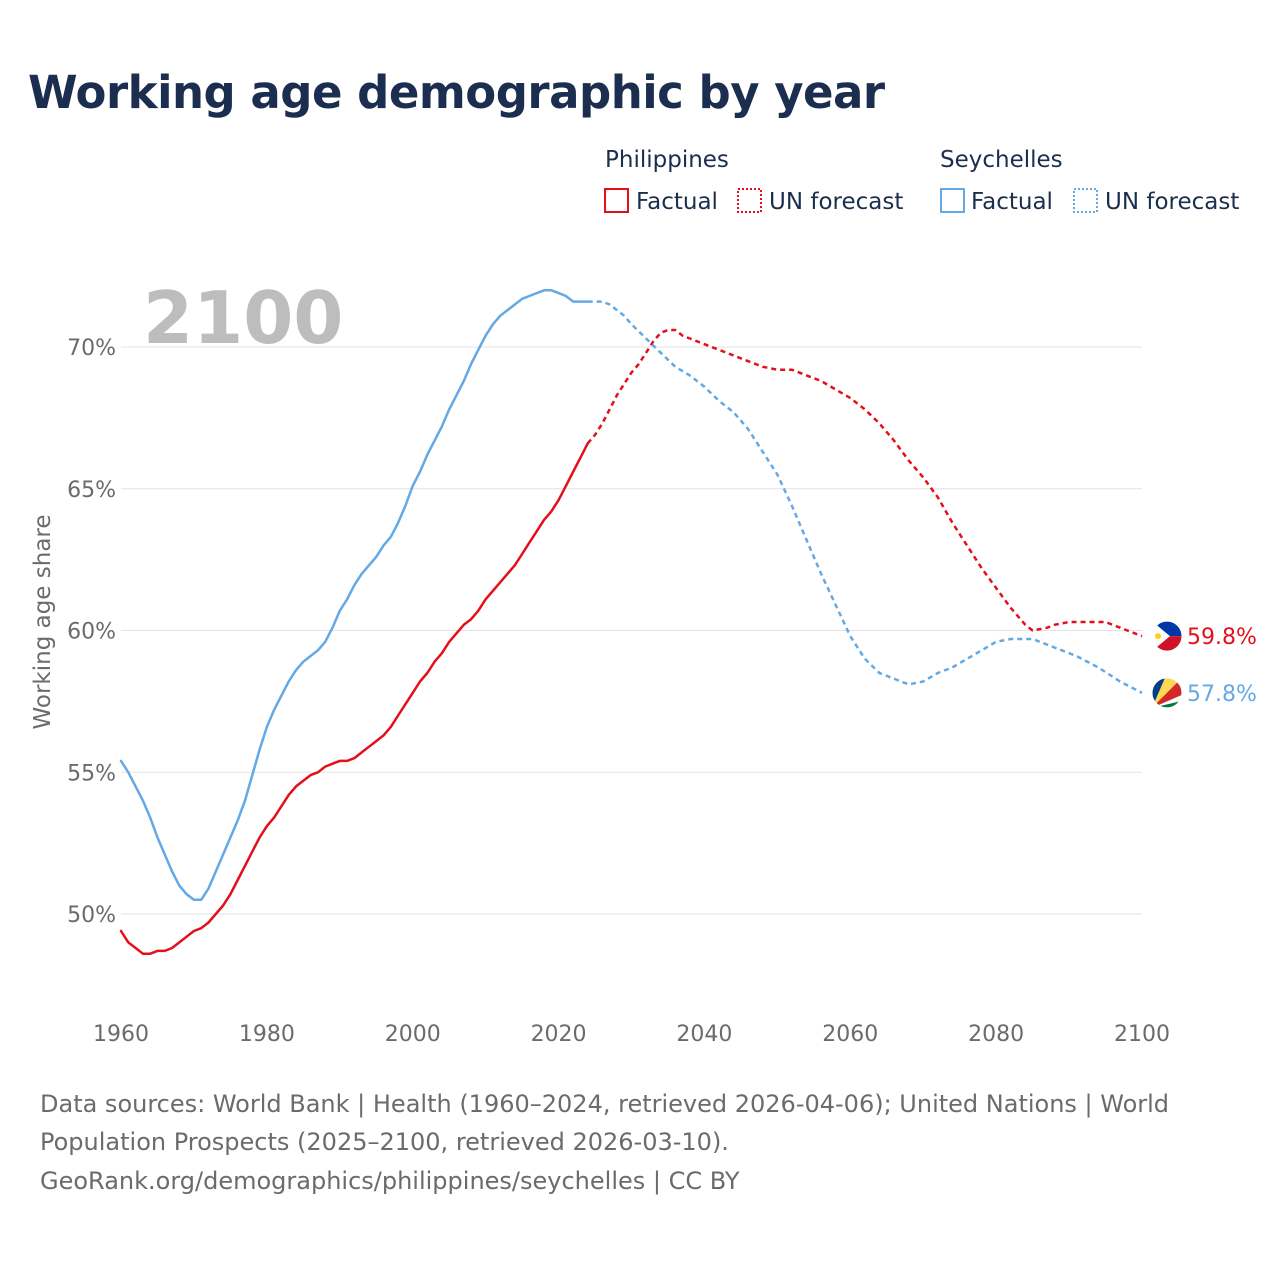  What do you see at coordinates (1222, 637) in the screenshot?
I see `end-label-philippines: 59.8%` at bounding box center [1222, 637].